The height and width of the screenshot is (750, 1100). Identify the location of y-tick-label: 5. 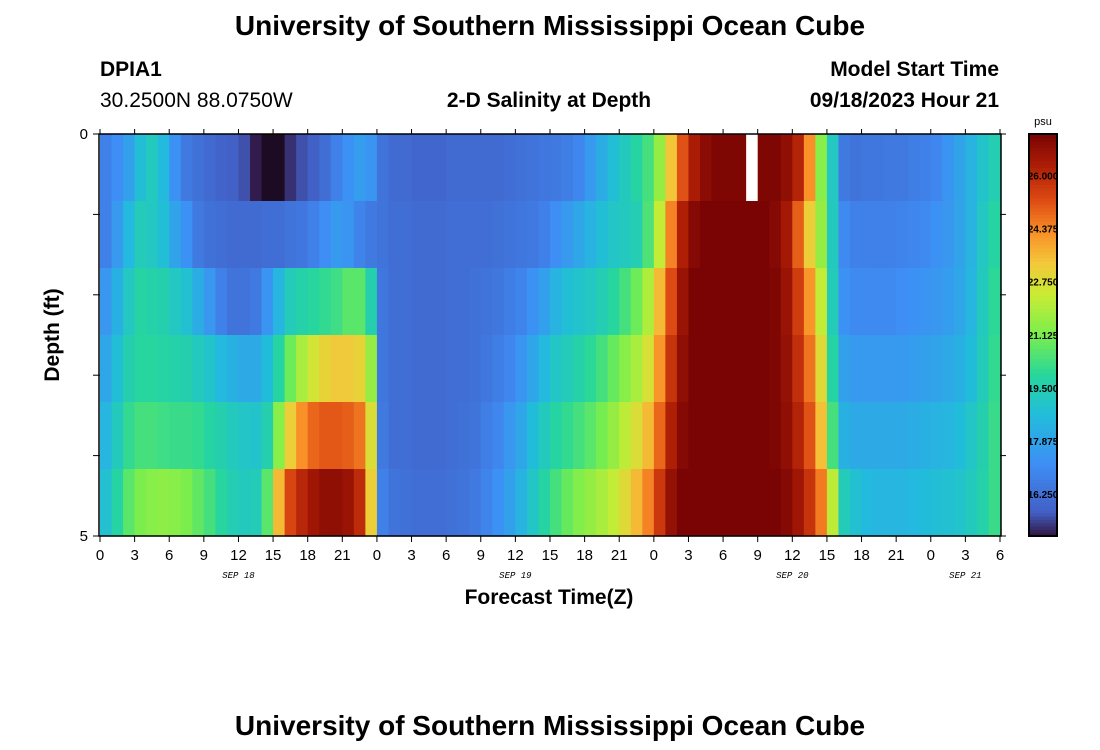
(84, 536).